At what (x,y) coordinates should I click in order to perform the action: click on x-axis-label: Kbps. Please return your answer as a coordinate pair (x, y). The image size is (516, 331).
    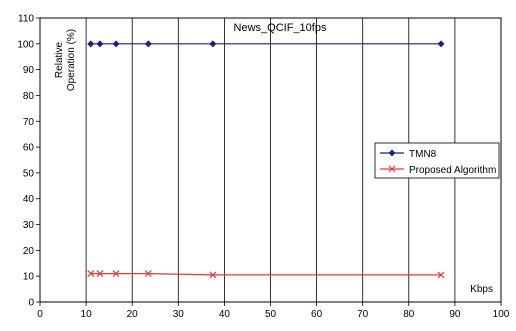
    Looking at the image, I should click on (481, 289).